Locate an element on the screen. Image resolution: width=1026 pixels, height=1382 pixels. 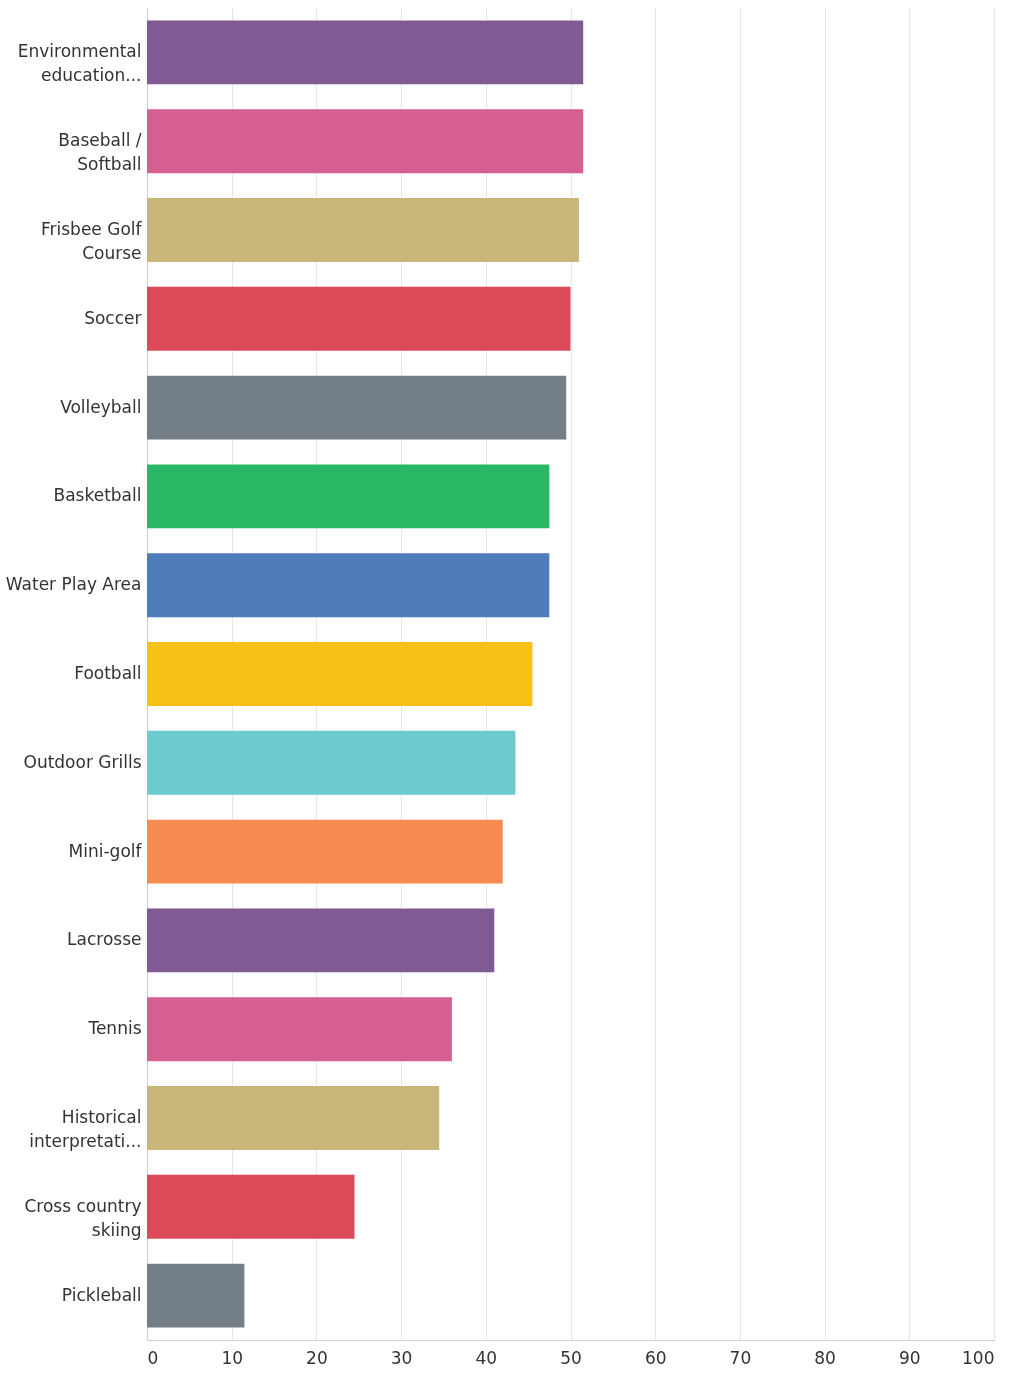
y-tick-label: Pickleball is located at coordinates (101, 1294).